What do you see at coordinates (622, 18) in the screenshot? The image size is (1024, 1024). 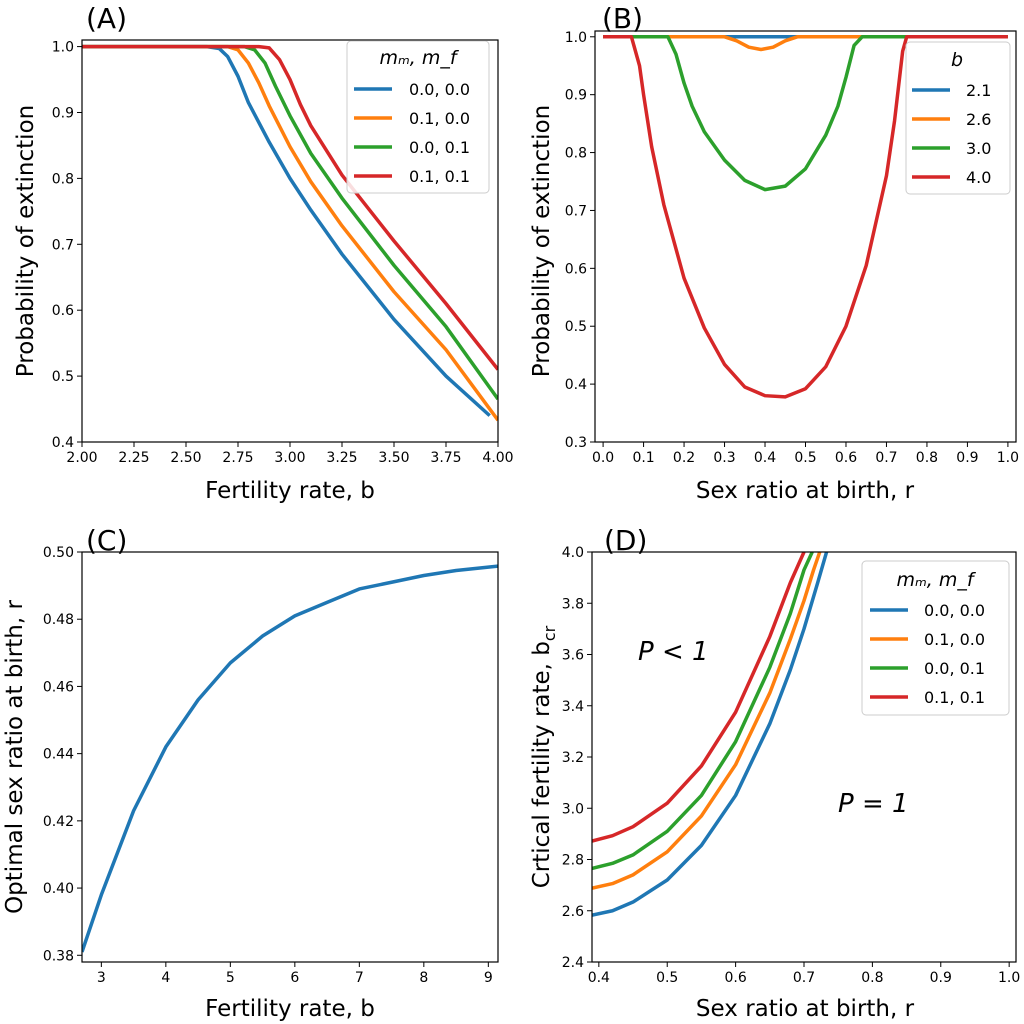 I see `panel-b-label: (B)` at bounding box center [622, 18].